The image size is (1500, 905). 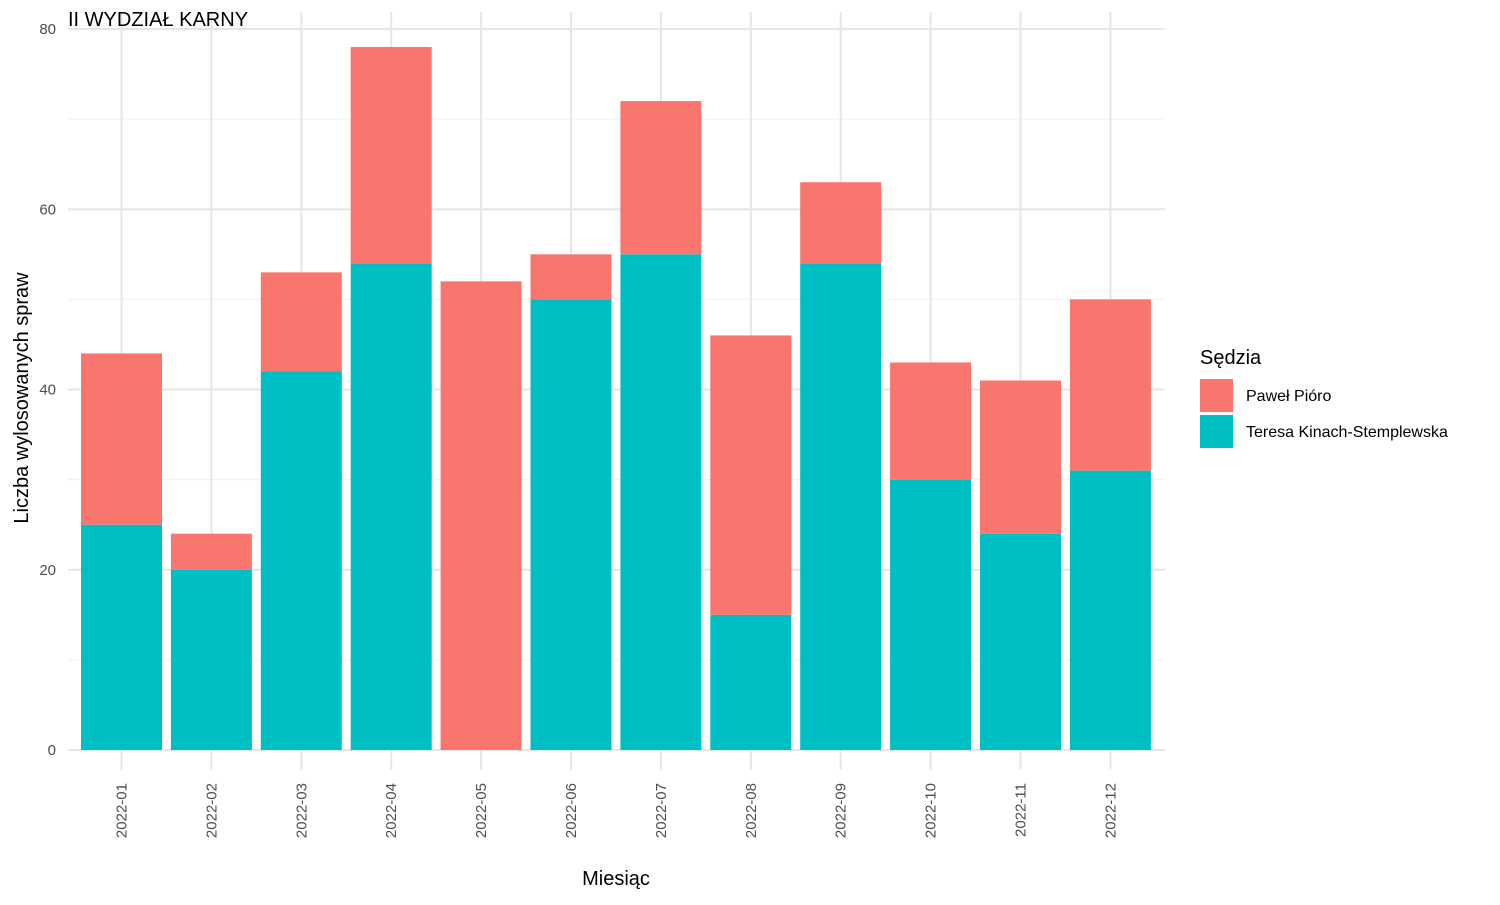 What do you see at coordinates (211, 810) in the screenshot?
I see `x-tick-label: 2022-02` at bounding box center [211, 810].